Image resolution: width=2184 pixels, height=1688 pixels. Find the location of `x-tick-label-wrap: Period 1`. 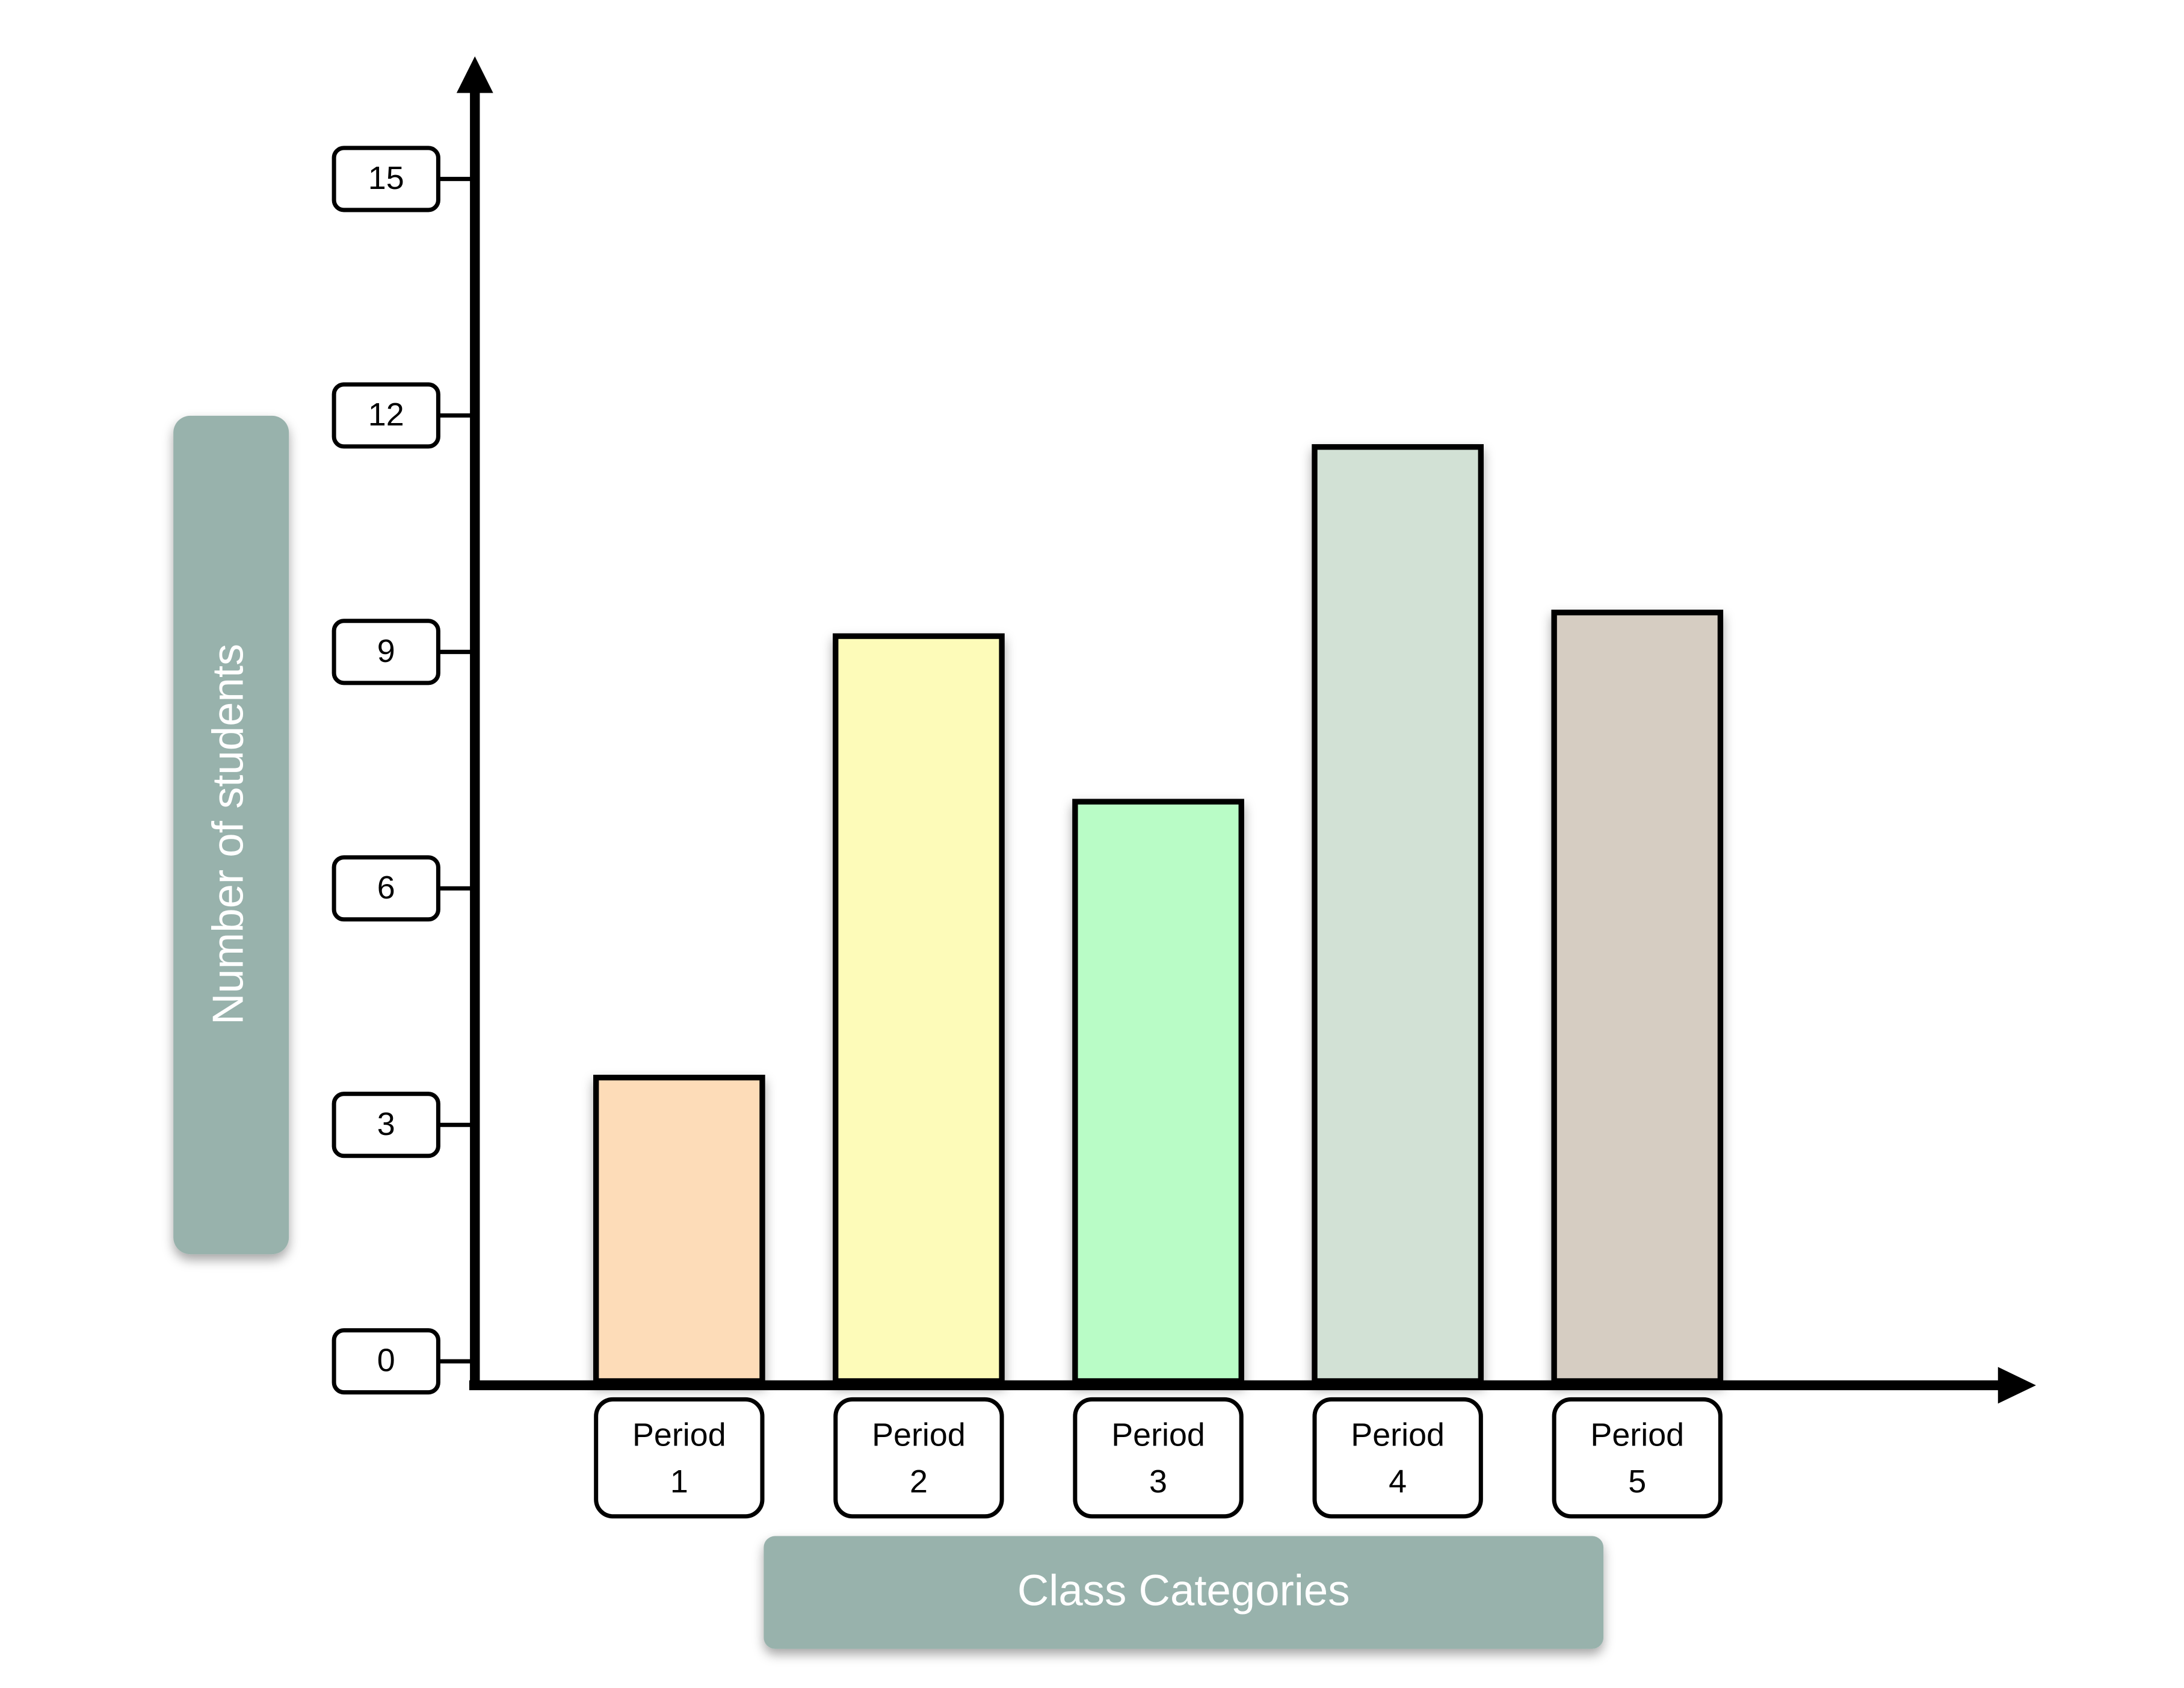

x-tick-label-wrap: Period 1 is located at coordinates (679, 1457).